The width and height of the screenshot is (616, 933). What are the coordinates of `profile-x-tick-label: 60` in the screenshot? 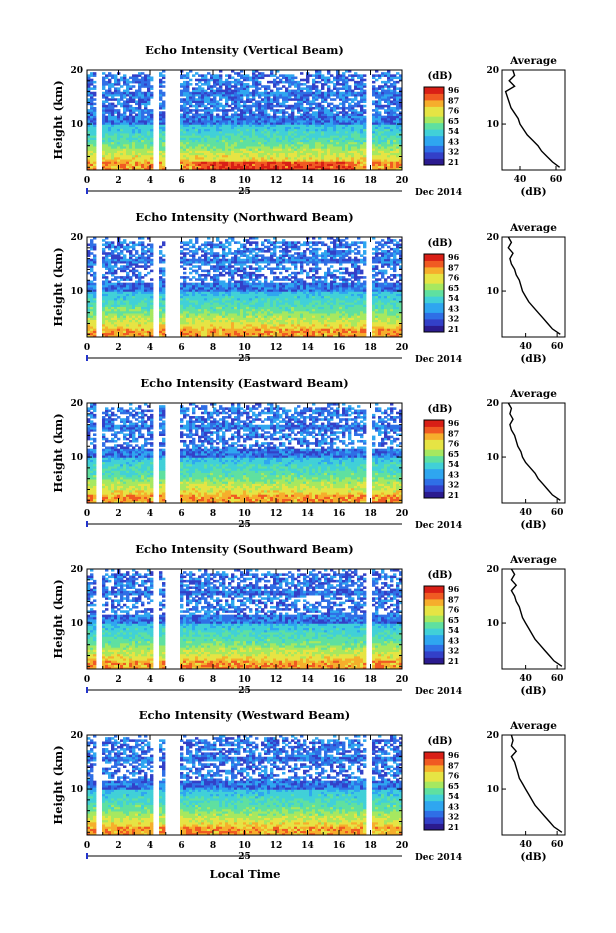 It's located at (556, 180).